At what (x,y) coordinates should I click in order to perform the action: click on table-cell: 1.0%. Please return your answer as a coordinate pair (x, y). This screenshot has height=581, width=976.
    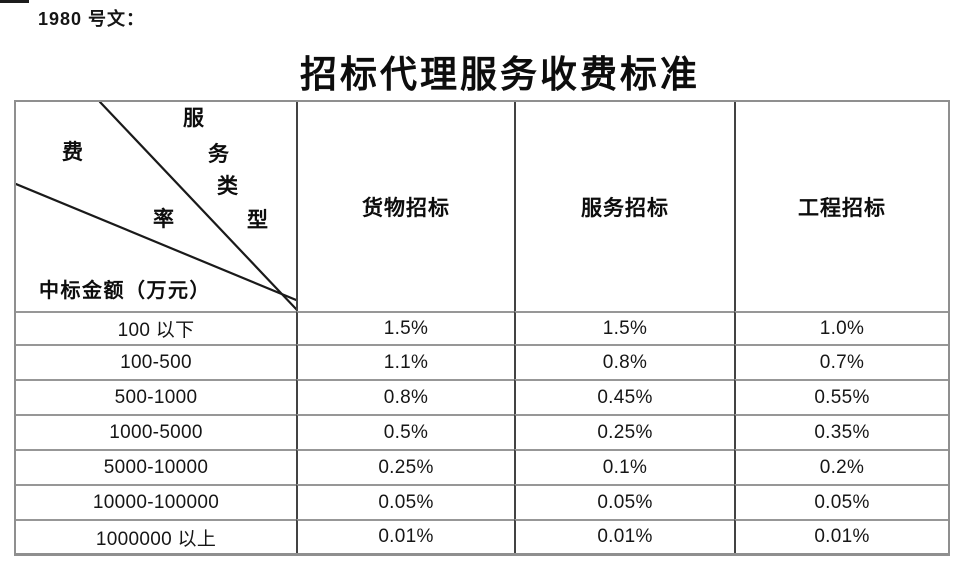
    Looking at the image, I should click on (841, 327).